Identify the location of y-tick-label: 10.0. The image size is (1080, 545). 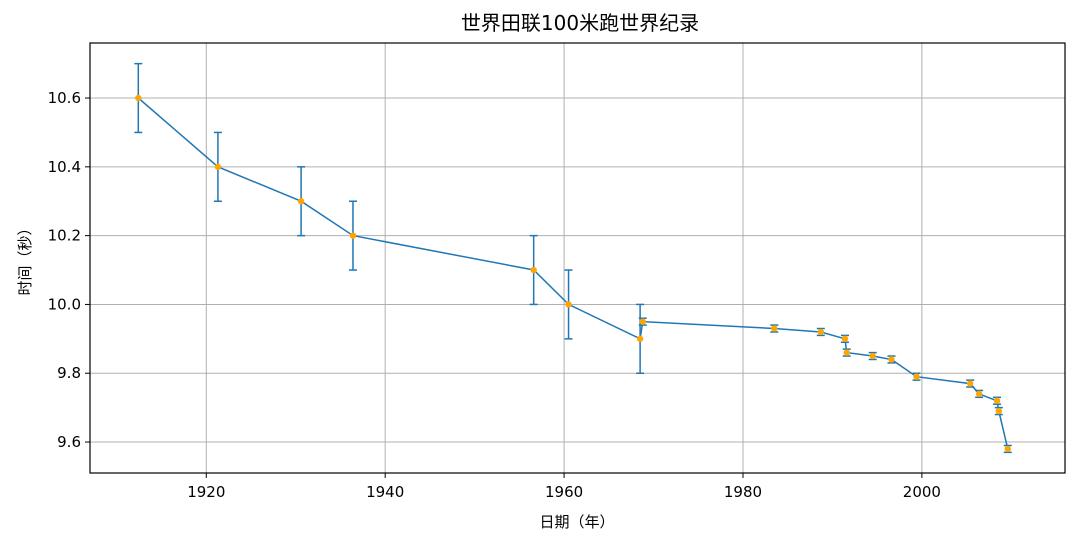
(64, 304).